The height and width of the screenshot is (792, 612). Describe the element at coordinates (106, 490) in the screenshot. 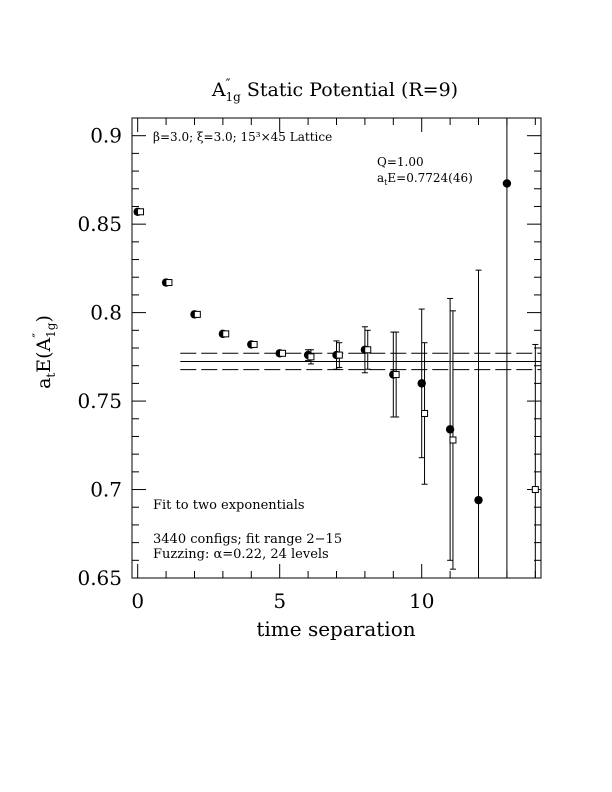

I see `y-tick-label: 0.7` at that location.